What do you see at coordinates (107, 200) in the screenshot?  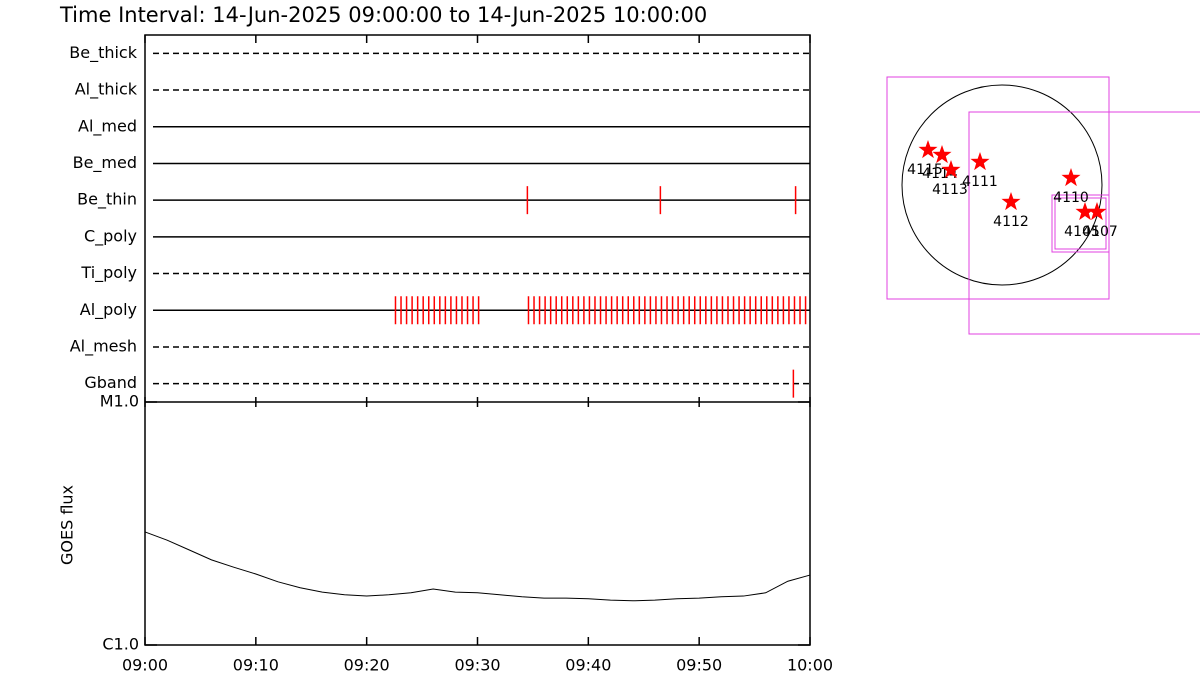 I see `filter-label: Be_thin` at bounding box center [107, 200].